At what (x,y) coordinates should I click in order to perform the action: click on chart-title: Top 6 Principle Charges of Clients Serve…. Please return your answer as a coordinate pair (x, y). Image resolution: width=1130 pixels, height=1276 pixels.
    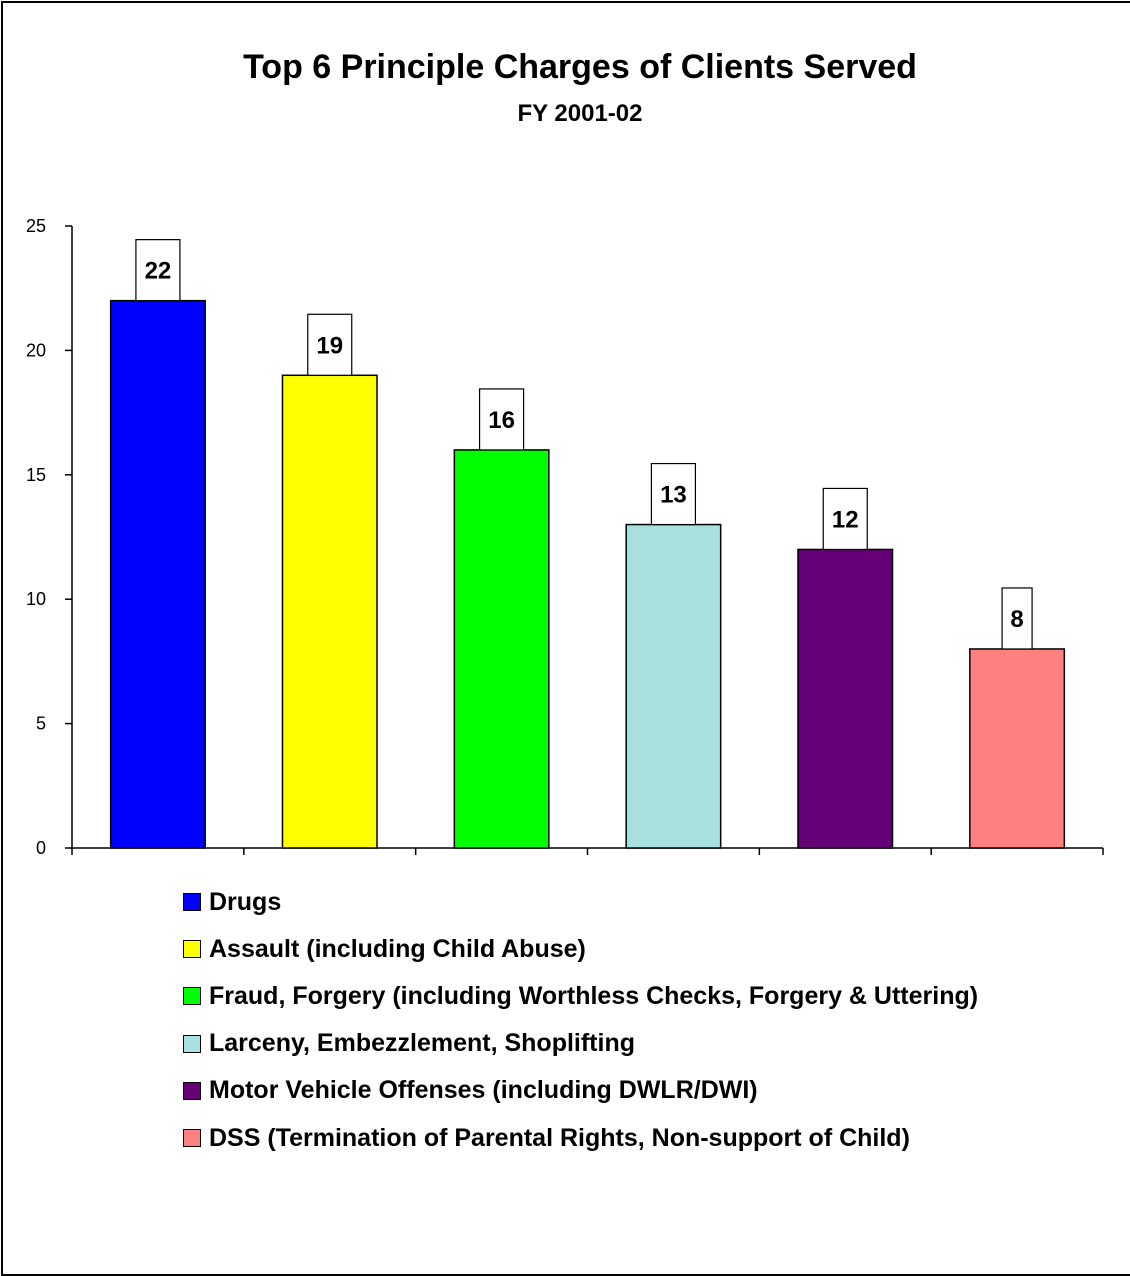
    Looking at the image, I should click on (580, 67).